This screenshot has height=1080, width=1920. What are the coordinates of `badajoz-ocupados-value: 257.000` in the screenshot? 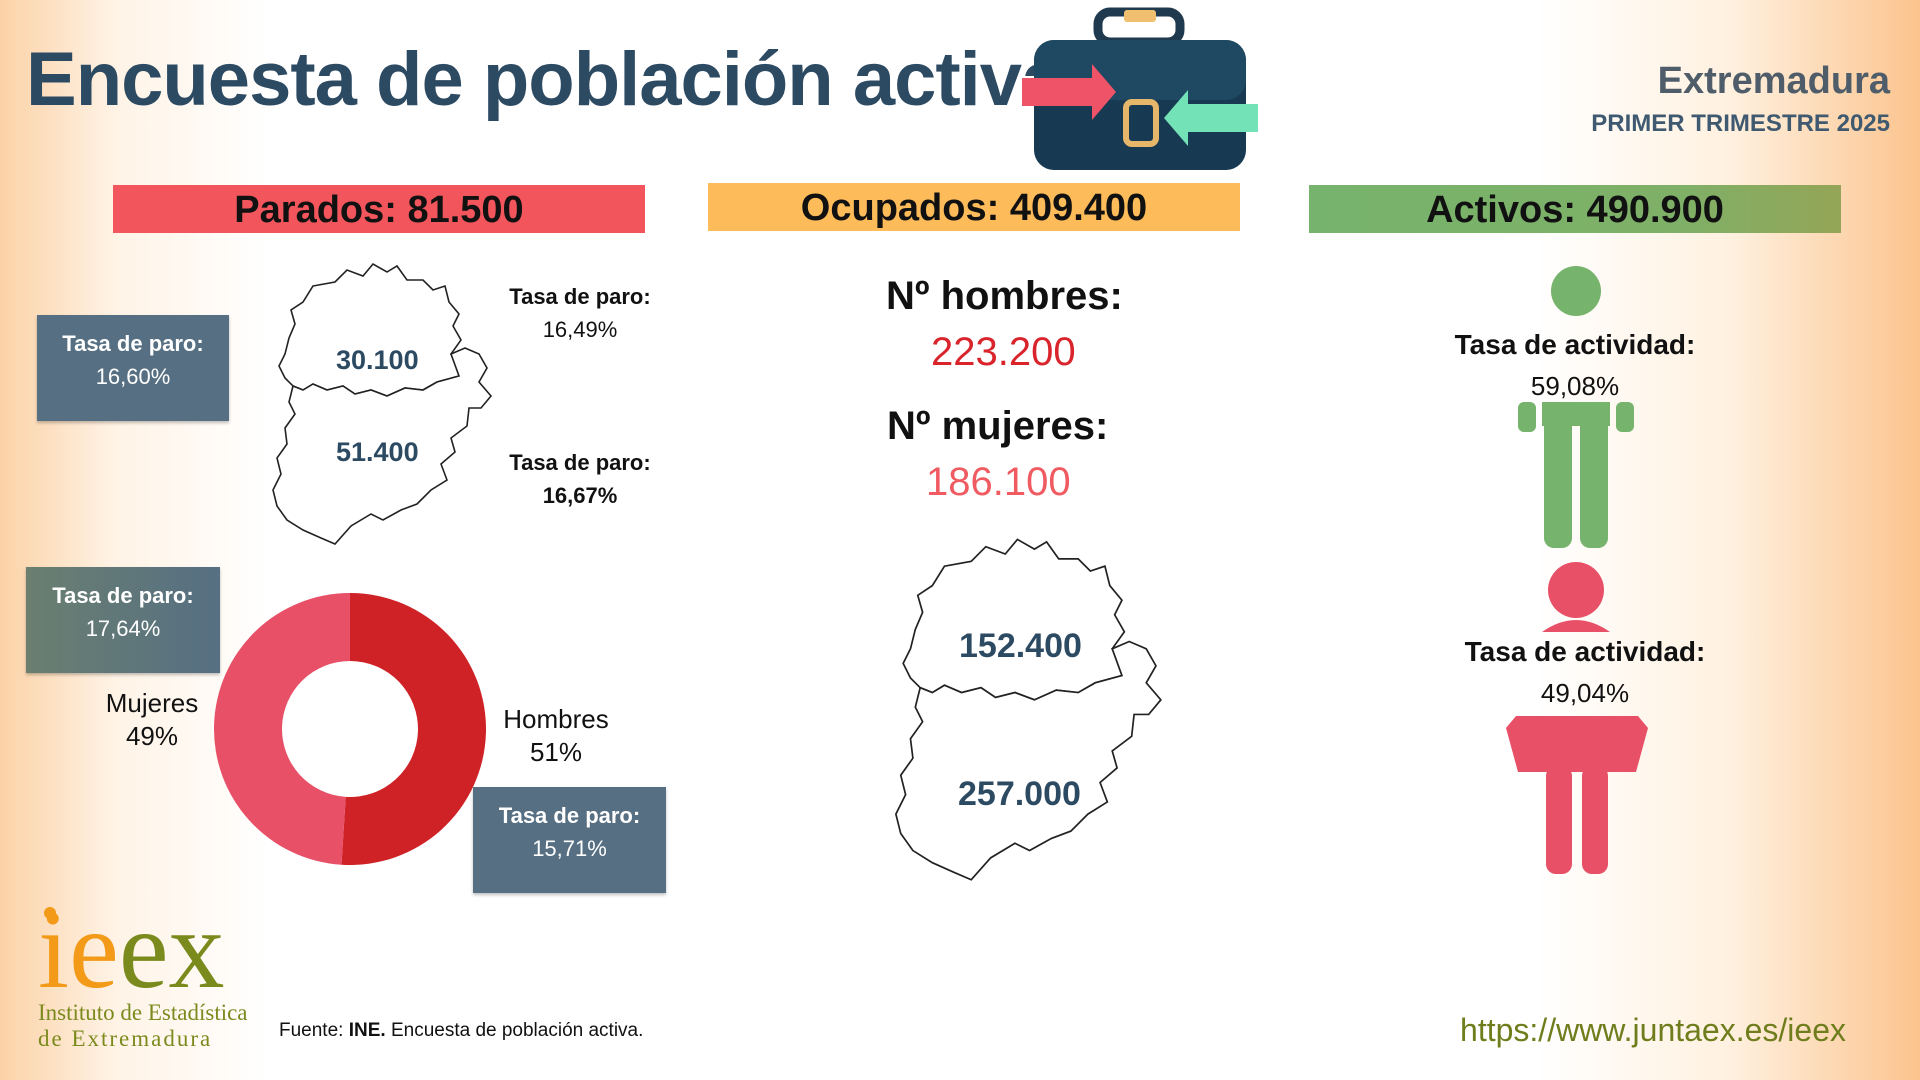 It's located at (1019, 794).